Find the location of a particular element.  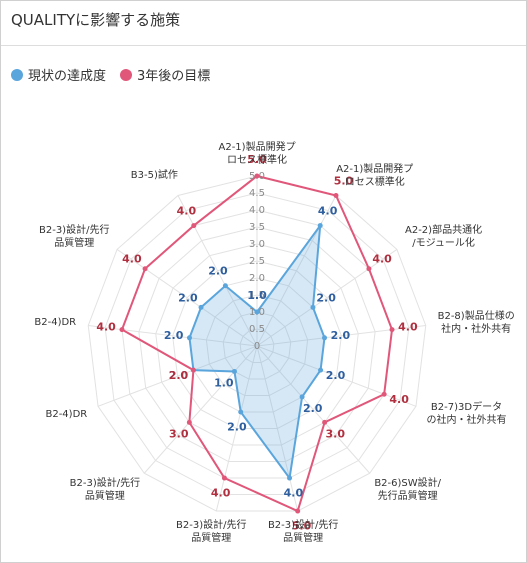

legend: 現状の達成度 3年後の目標 is located at coordinates (110, 74).